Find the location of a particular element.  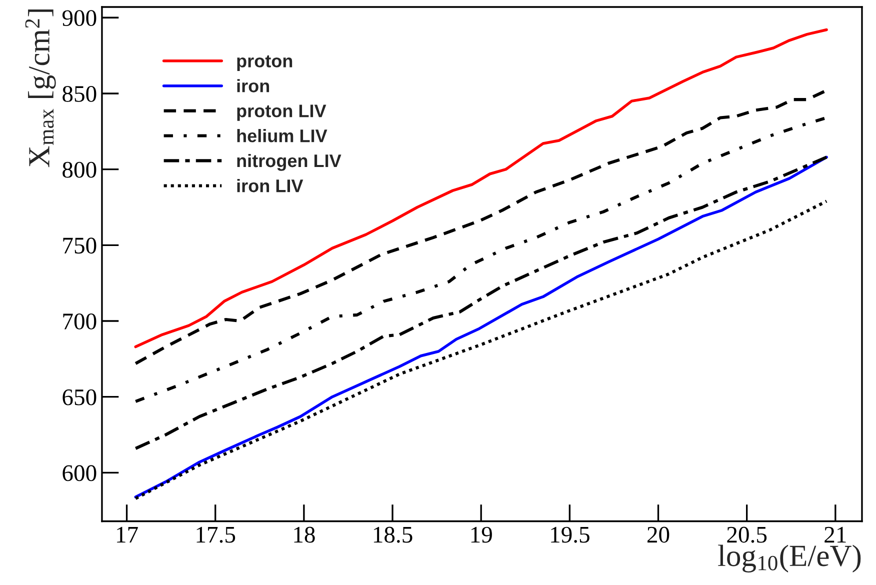

y-tick-label: 650 is located at coordinates (79, 397).